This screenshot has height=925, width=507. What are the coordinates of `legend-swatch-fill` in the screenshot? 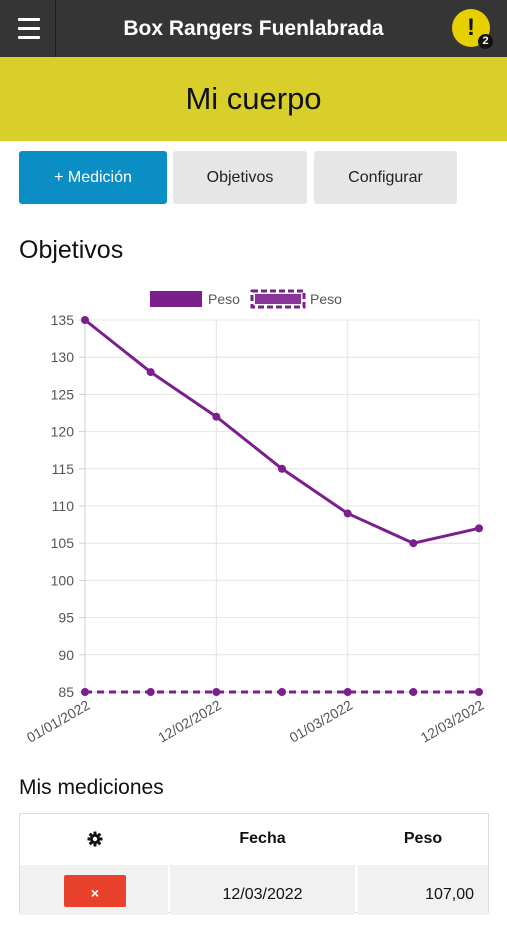 It's located at (278, 299).